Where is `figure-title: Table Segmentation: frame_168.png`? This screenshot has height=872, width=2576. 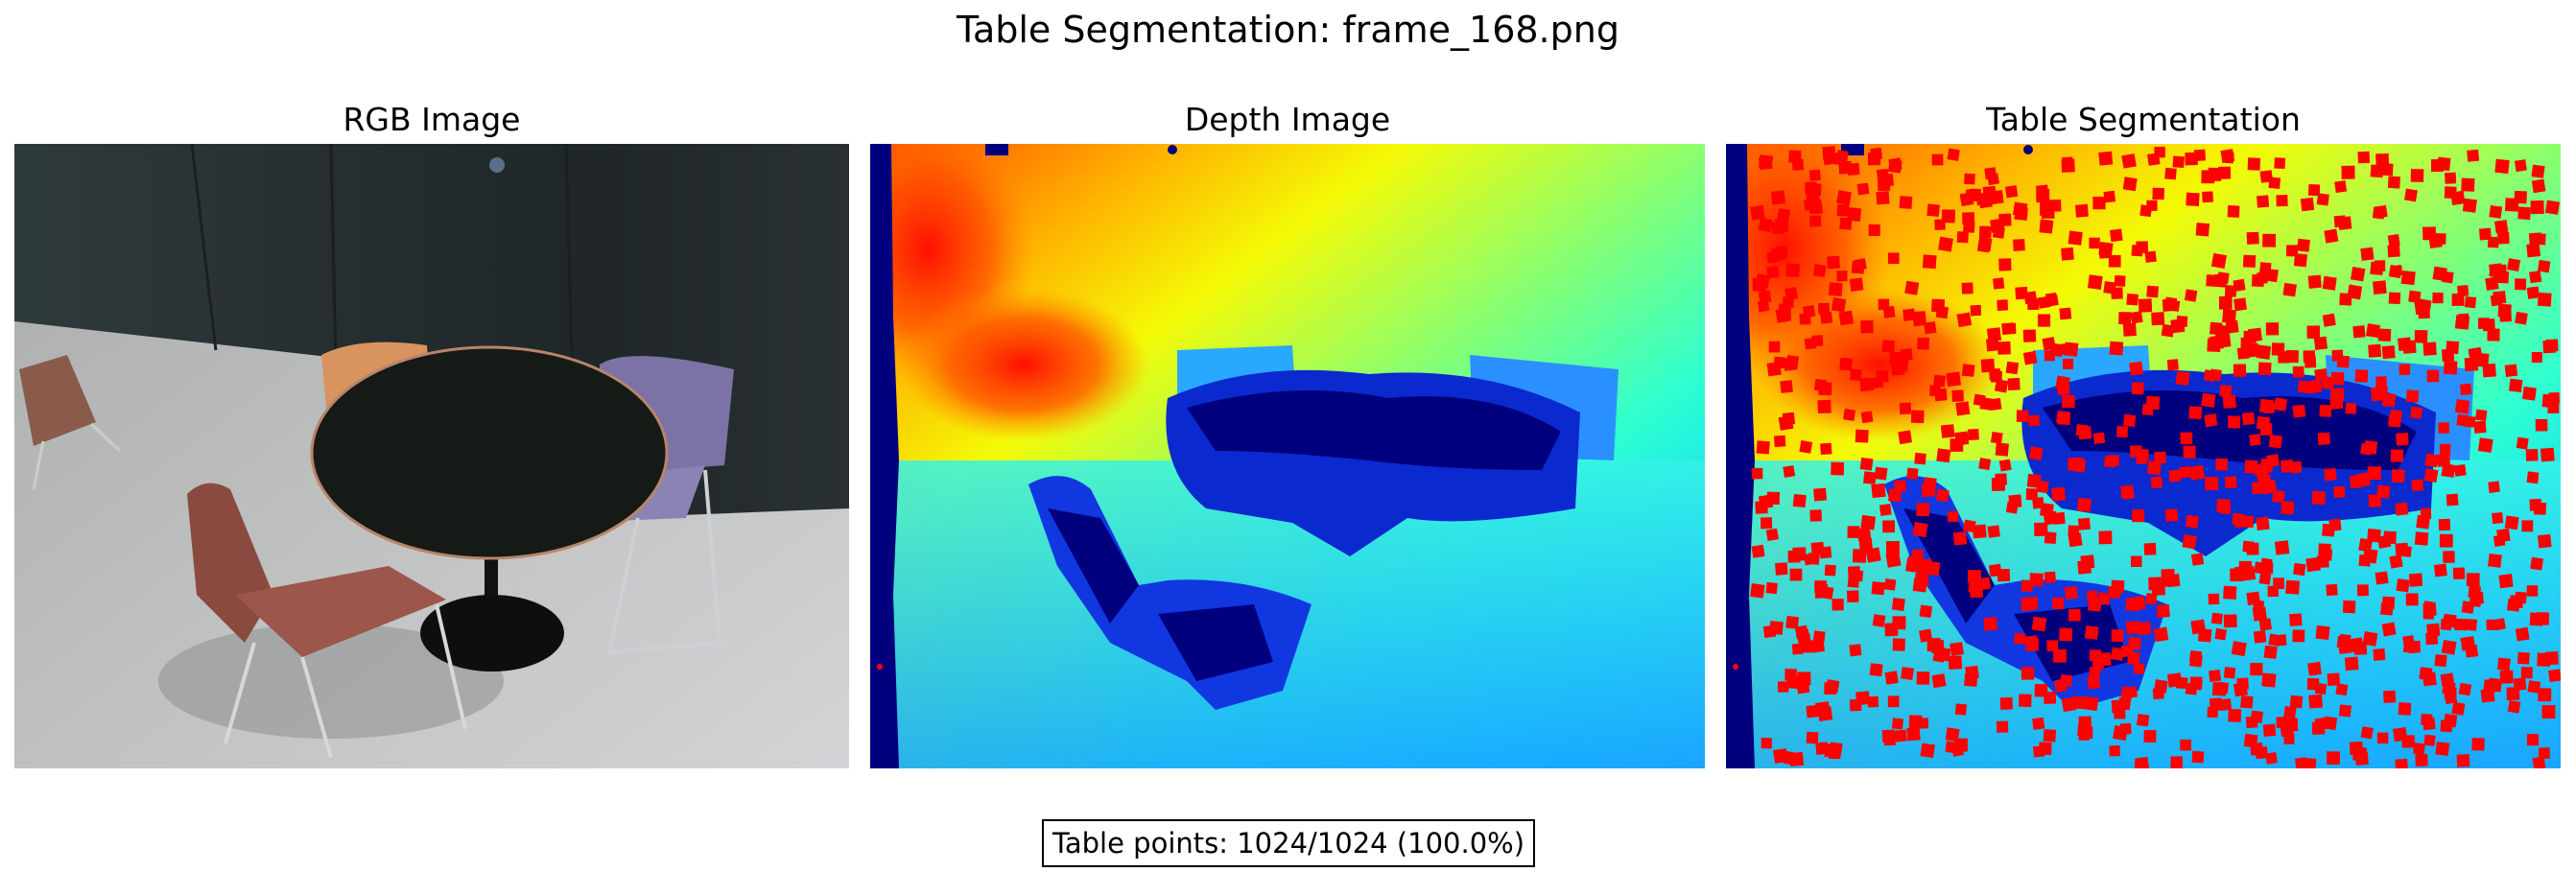 figure-title: Table Segmentation: frame_168.png is located at coordinates (1288, 30).